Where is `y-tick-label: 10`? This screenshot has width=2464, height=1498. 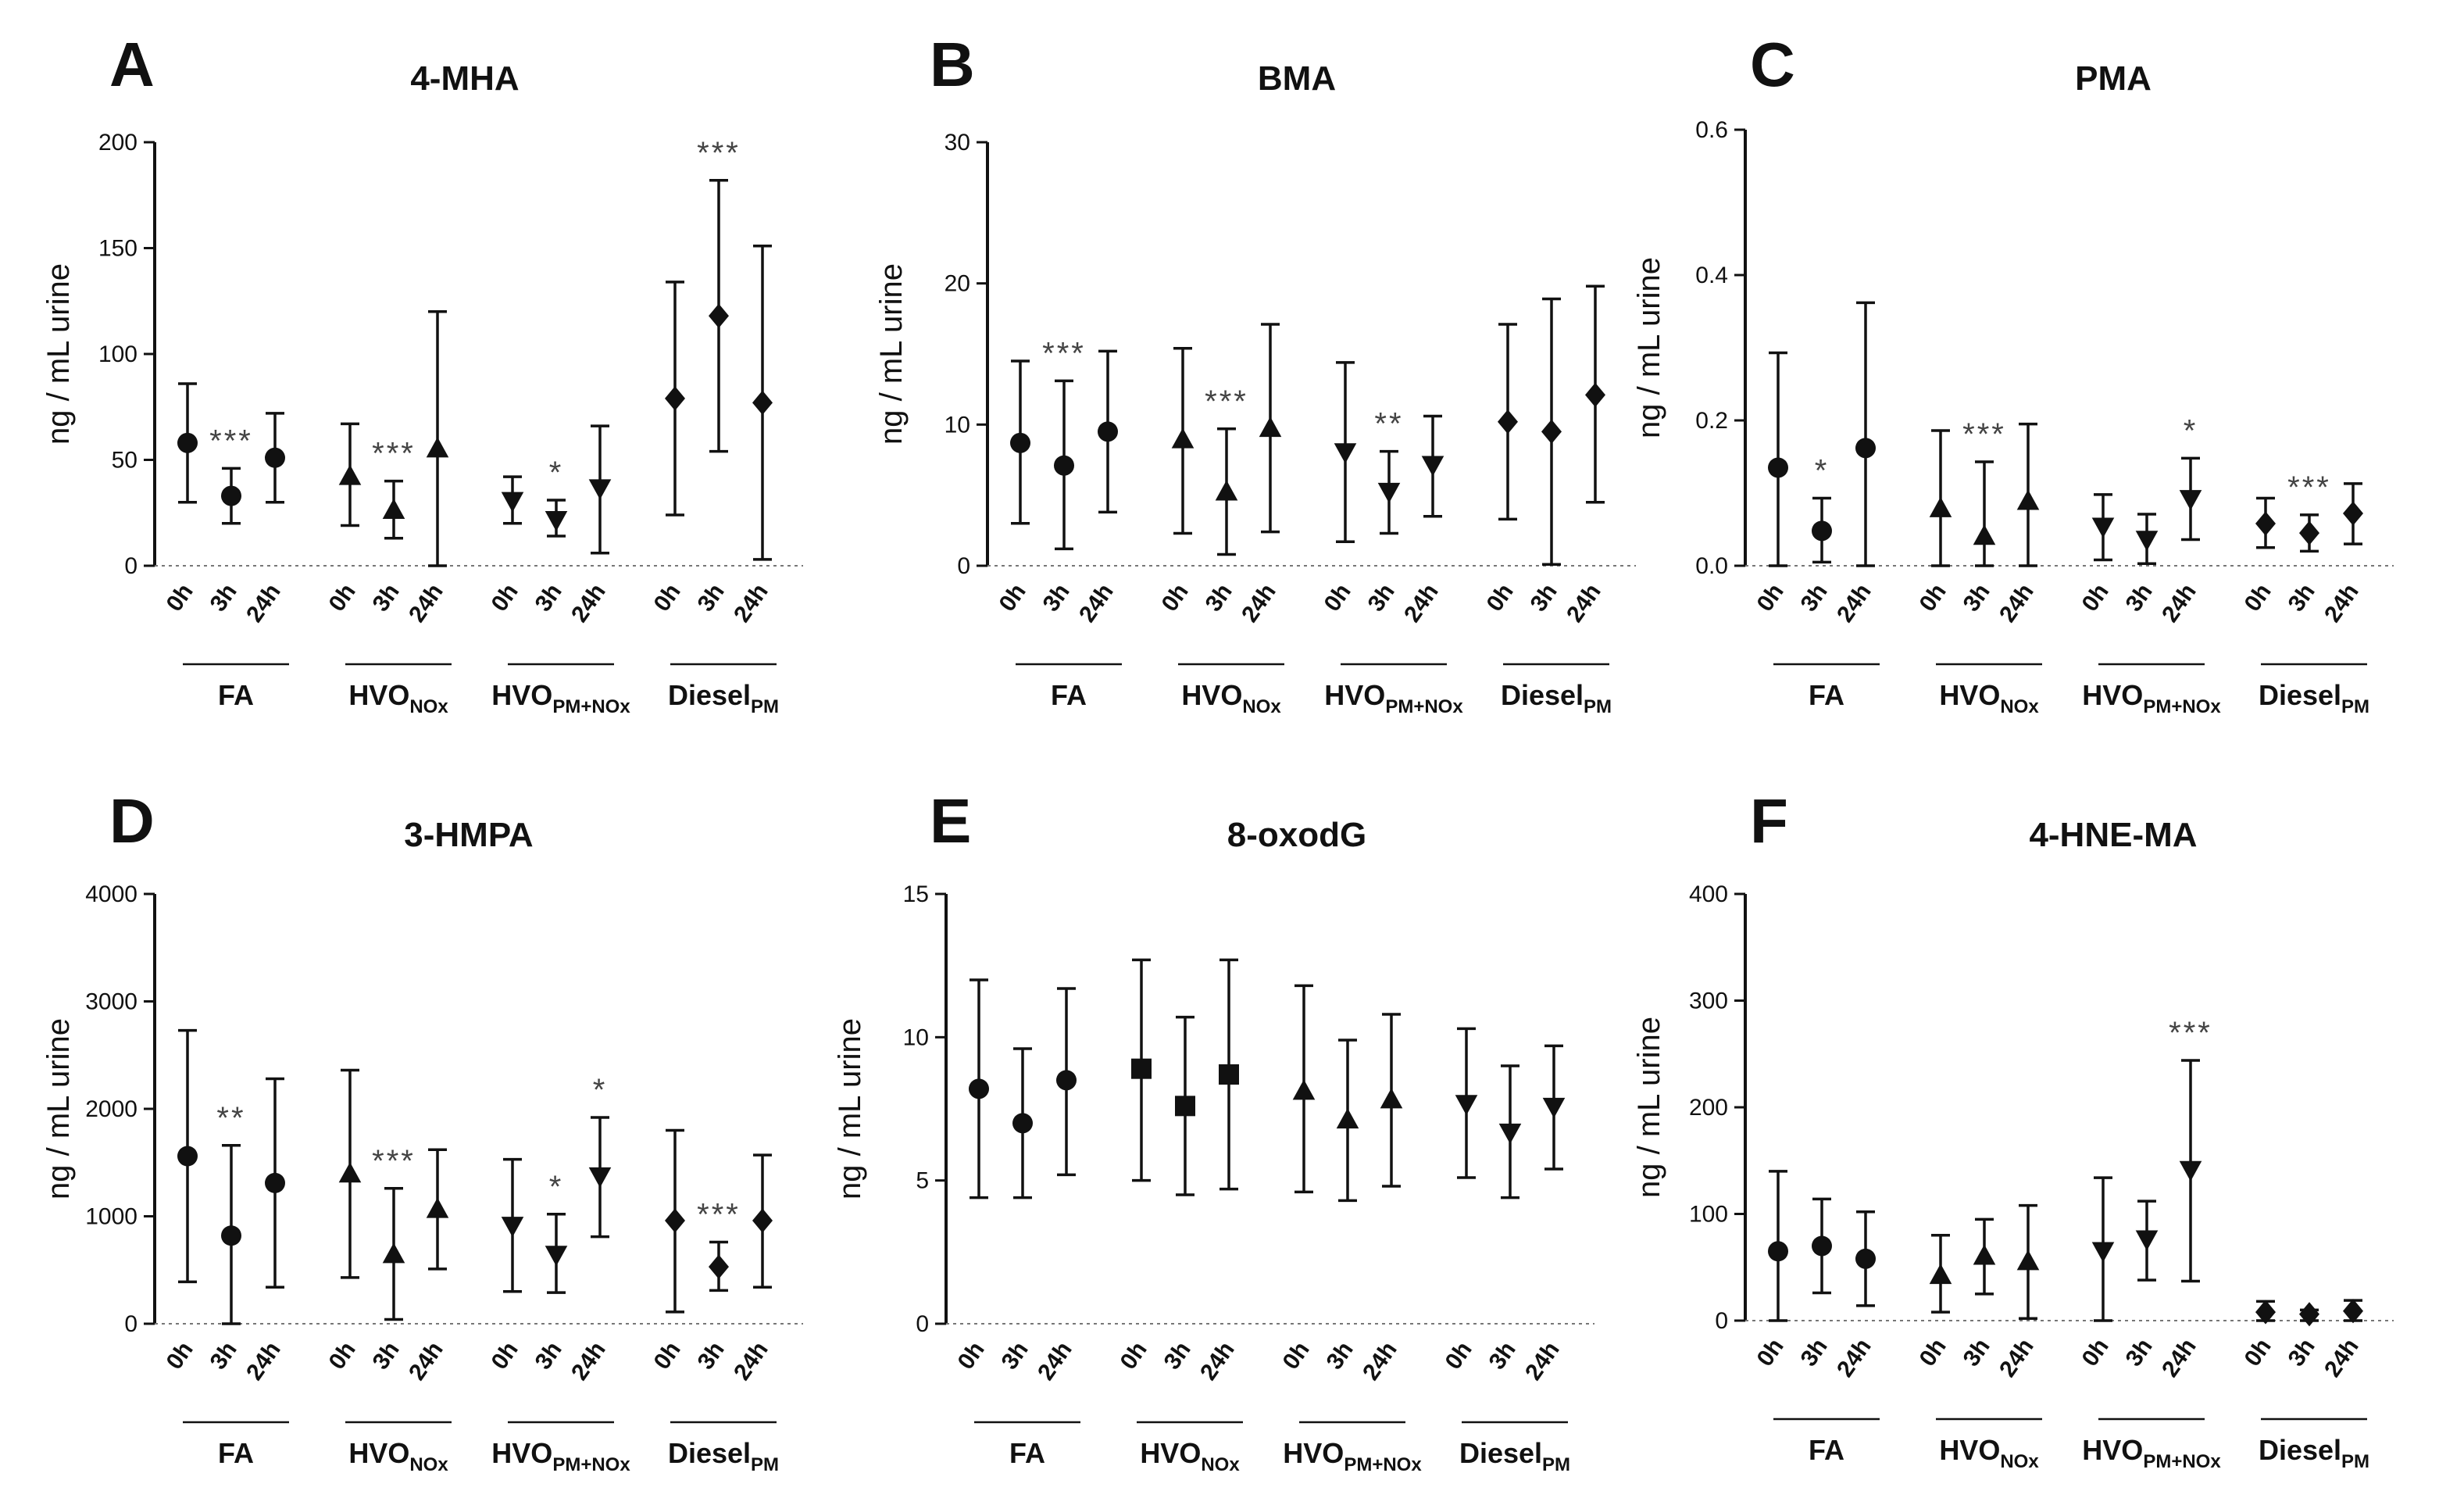
y-tick-label: 10 is located at coordinates (958, 425).